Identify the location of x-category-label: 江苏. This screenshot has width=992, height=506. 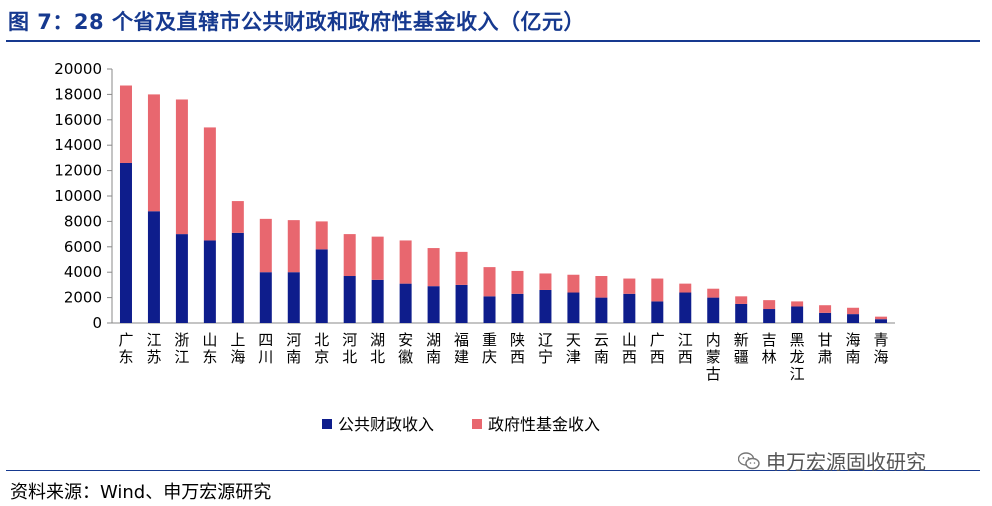
(153, 348).